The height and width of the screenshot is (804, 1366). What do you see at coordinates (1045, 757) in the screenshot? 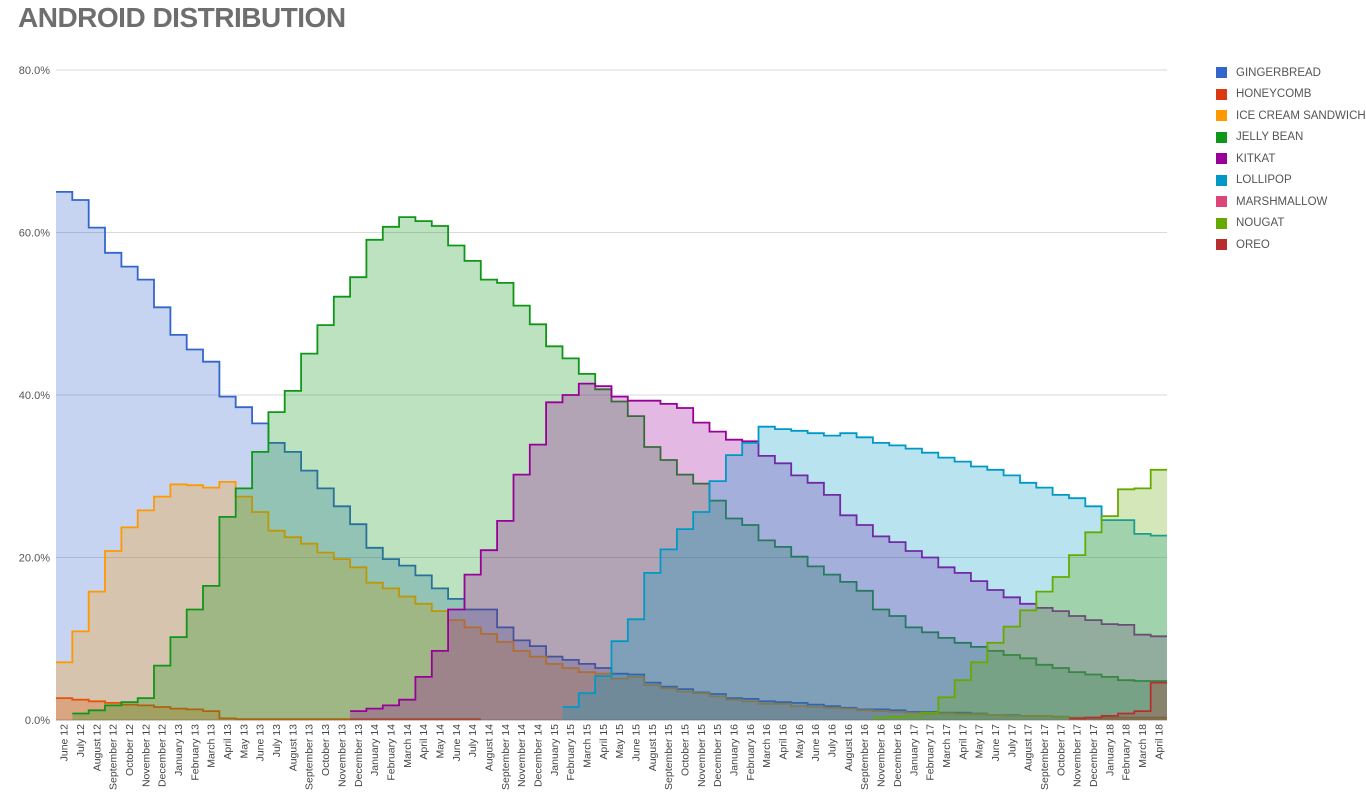
I see `x-tick: September 17` at bounding box center [1045, 757].